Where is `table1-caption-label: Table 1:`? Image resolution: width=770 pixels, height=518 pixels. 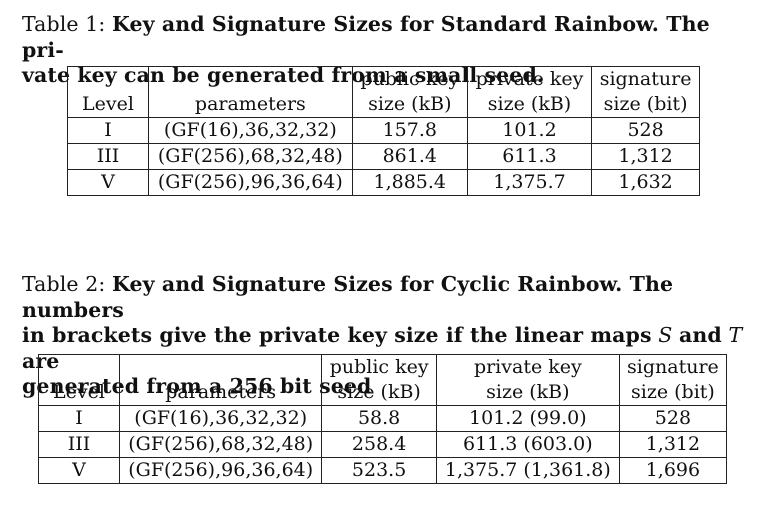
table1-caption-label: Table 1: is located at coordinates (64, 24).